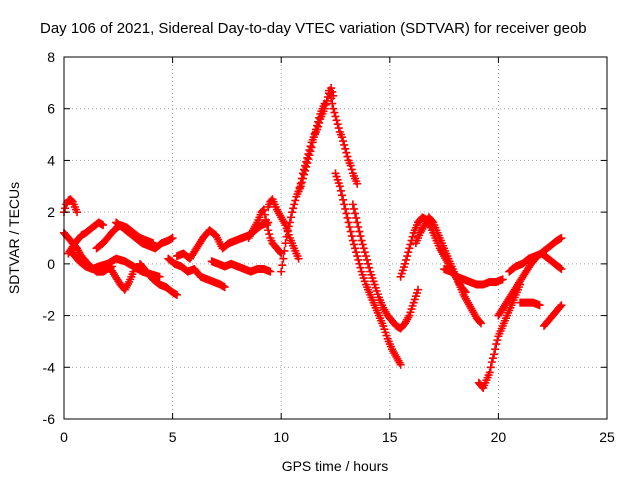 The width and height of the screenshot is (640, 480). I want to click on y-tick-label: 6, so click(51, 109).